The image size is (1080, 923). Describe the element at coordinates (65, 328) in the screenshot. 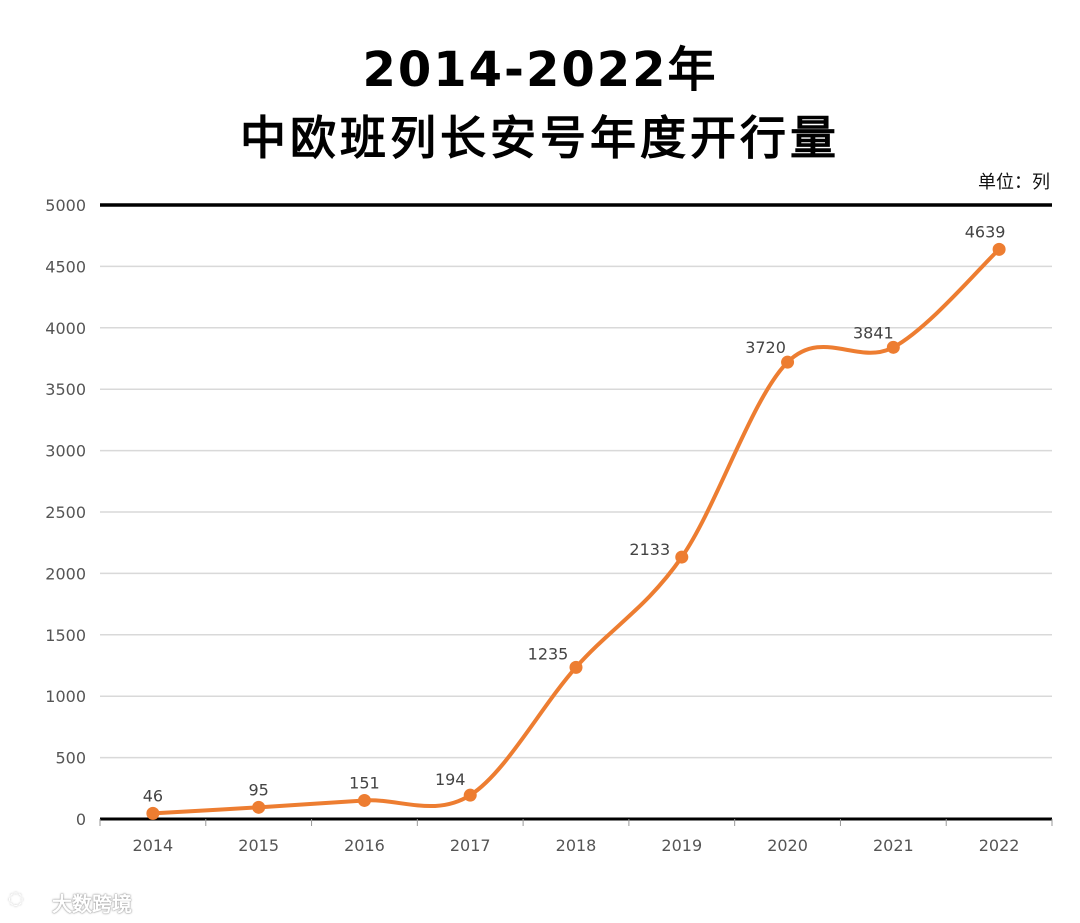

I see `y-tick-label: 4000` at that location.